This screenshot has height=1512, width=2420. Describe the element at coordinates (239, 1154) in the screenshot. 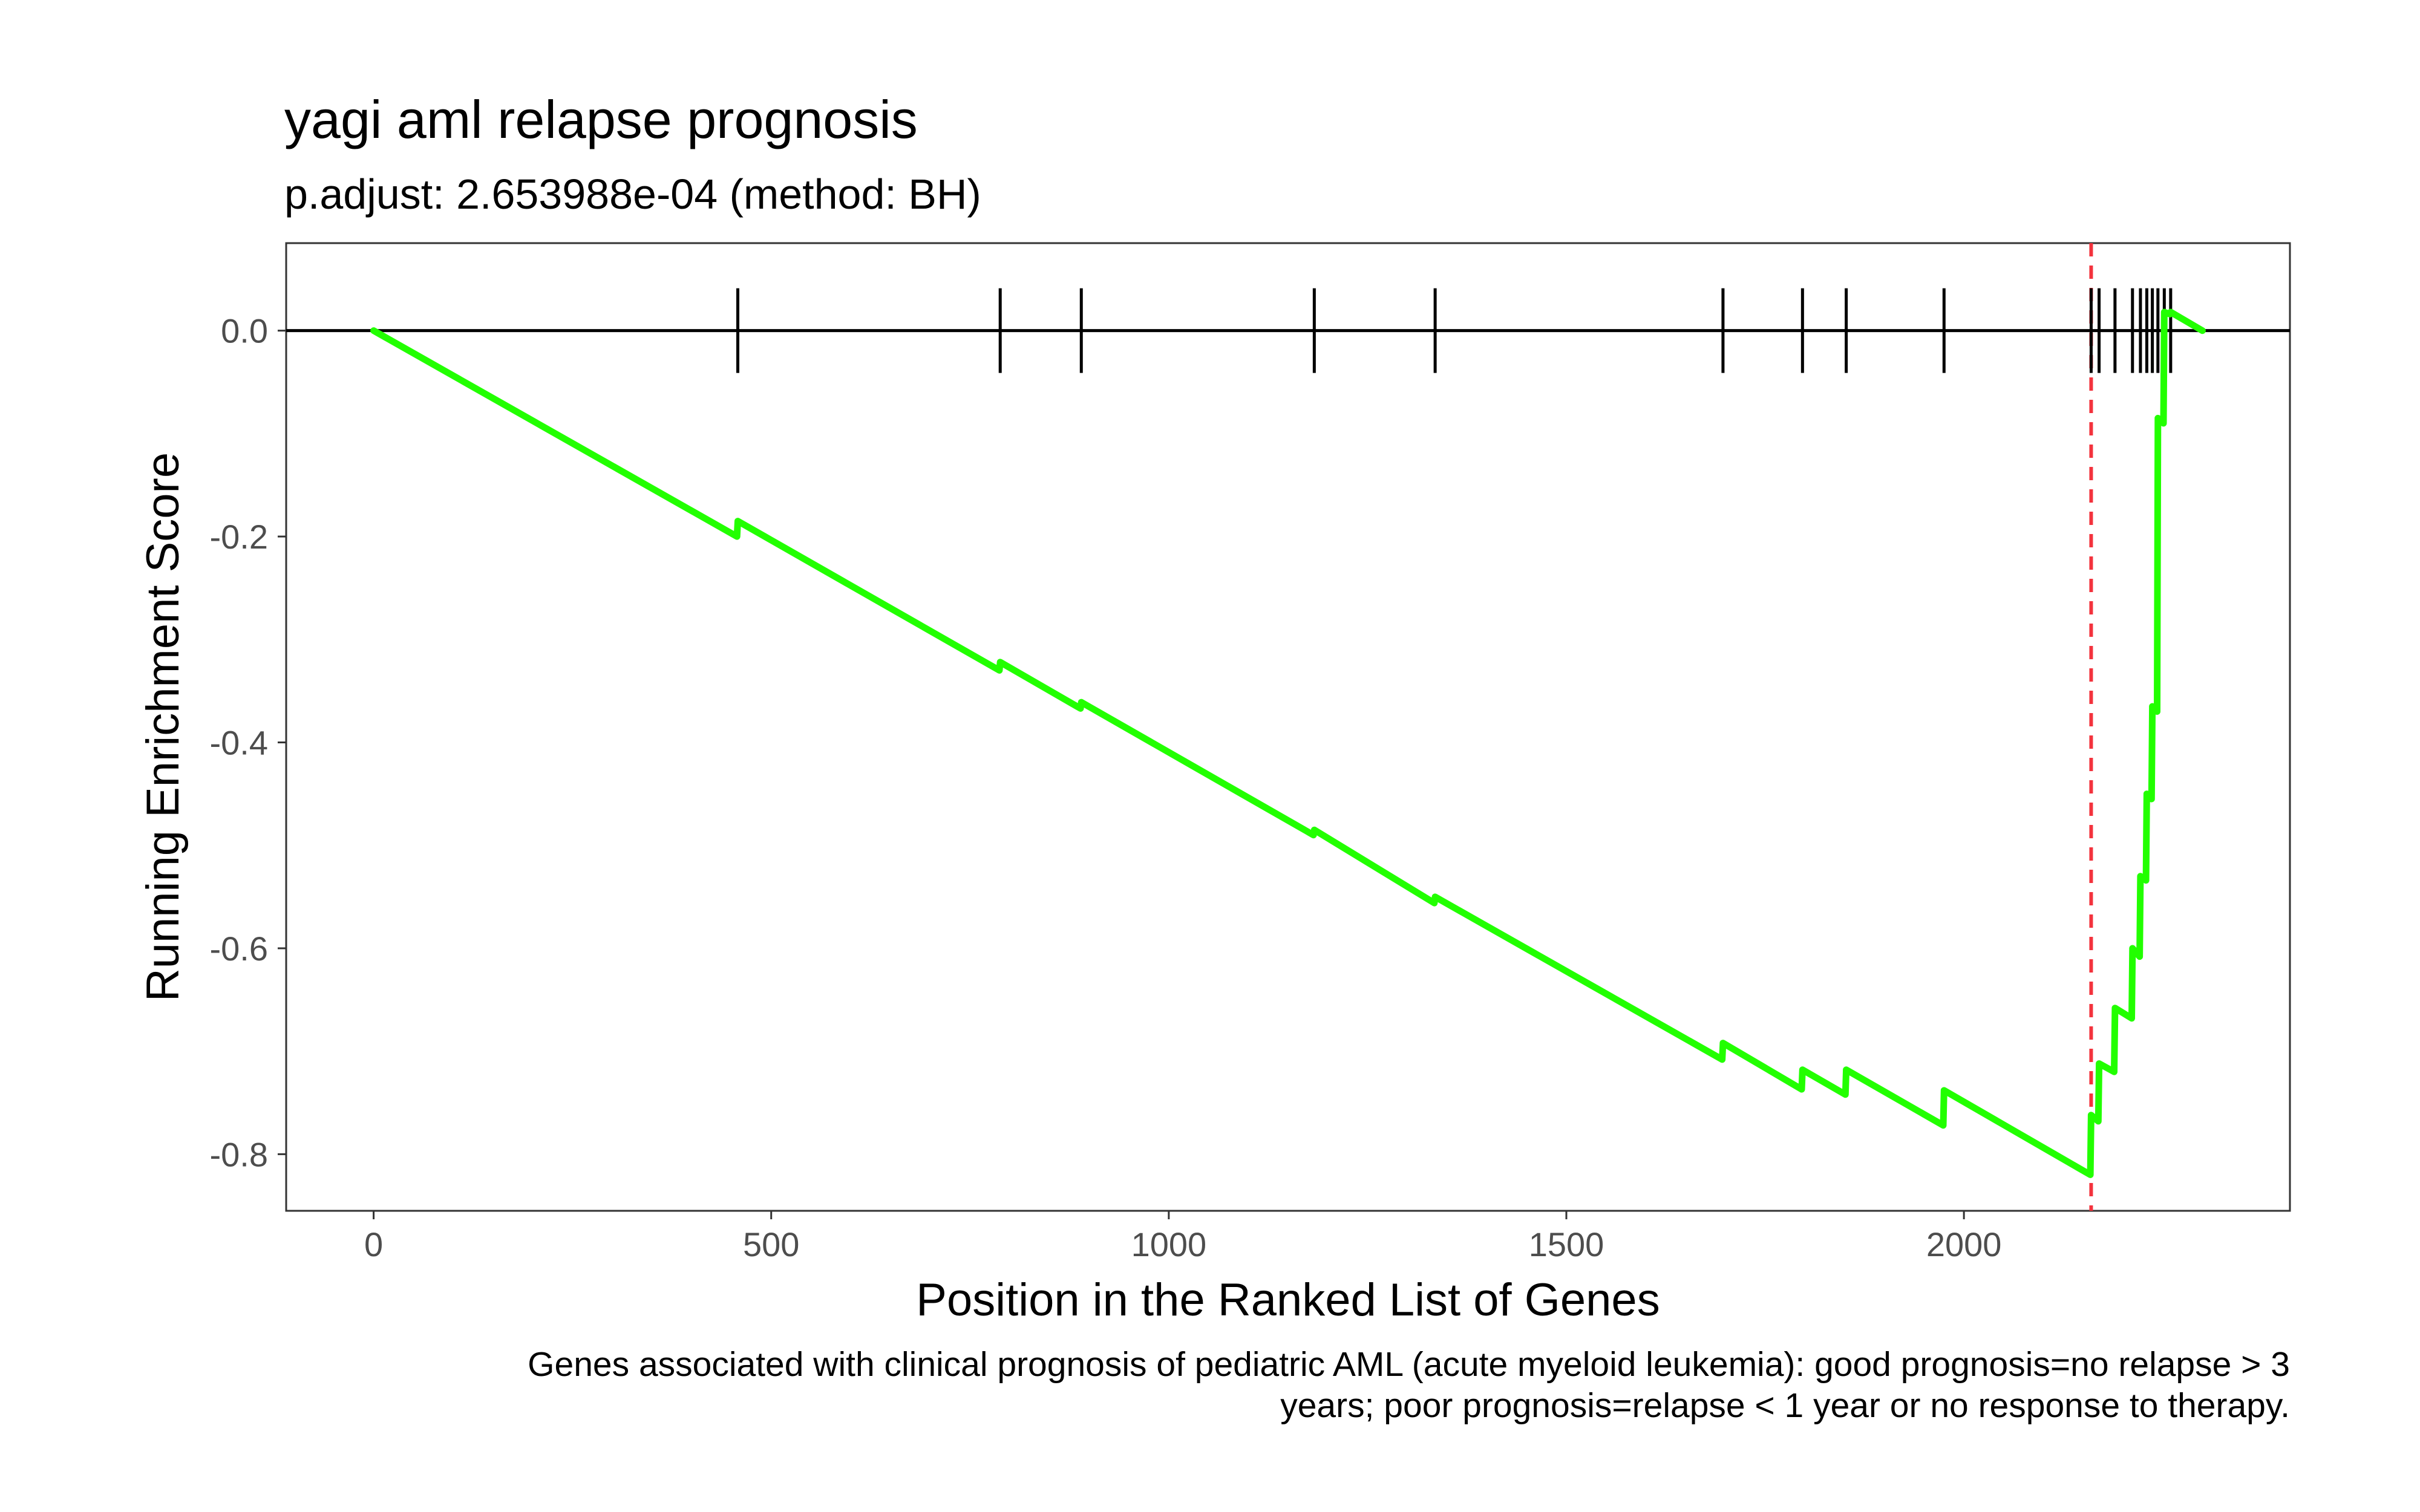

I see `y-tick-label: -0.8` at that location.